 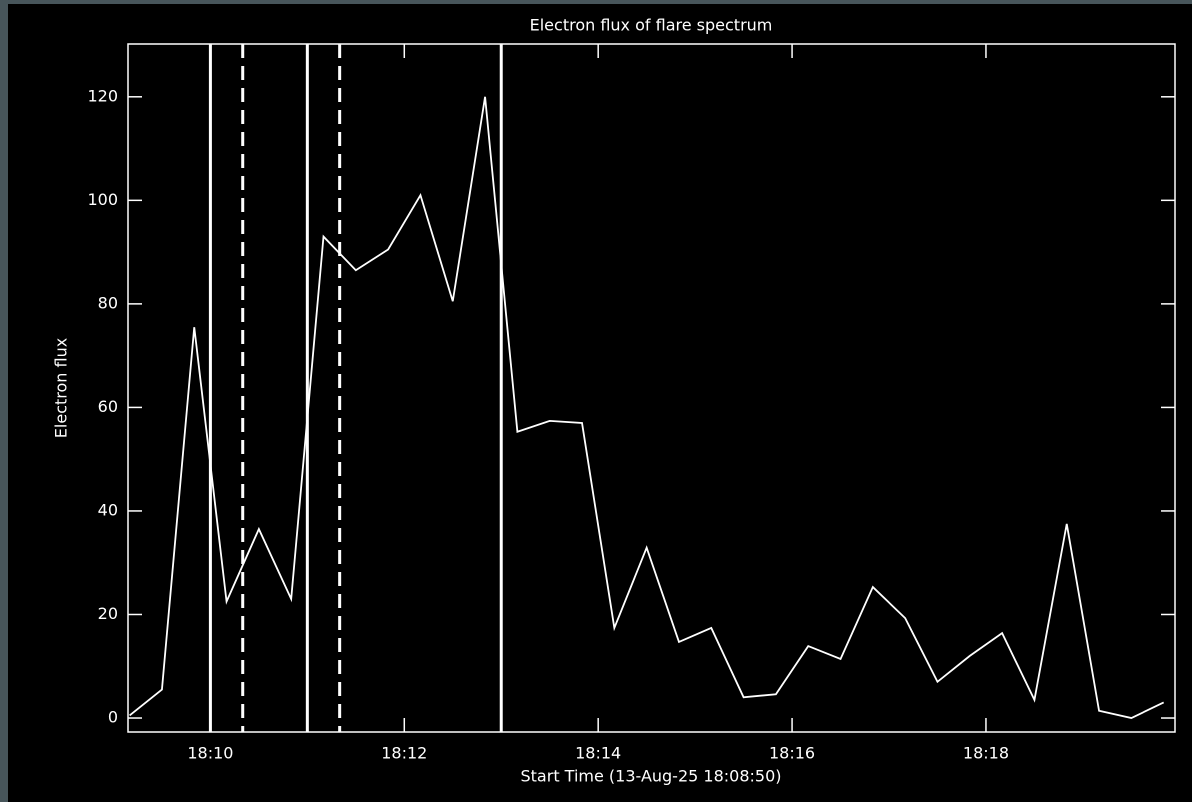 I want to click on x-tick-label: 18:12, so click(x=404, y=753).